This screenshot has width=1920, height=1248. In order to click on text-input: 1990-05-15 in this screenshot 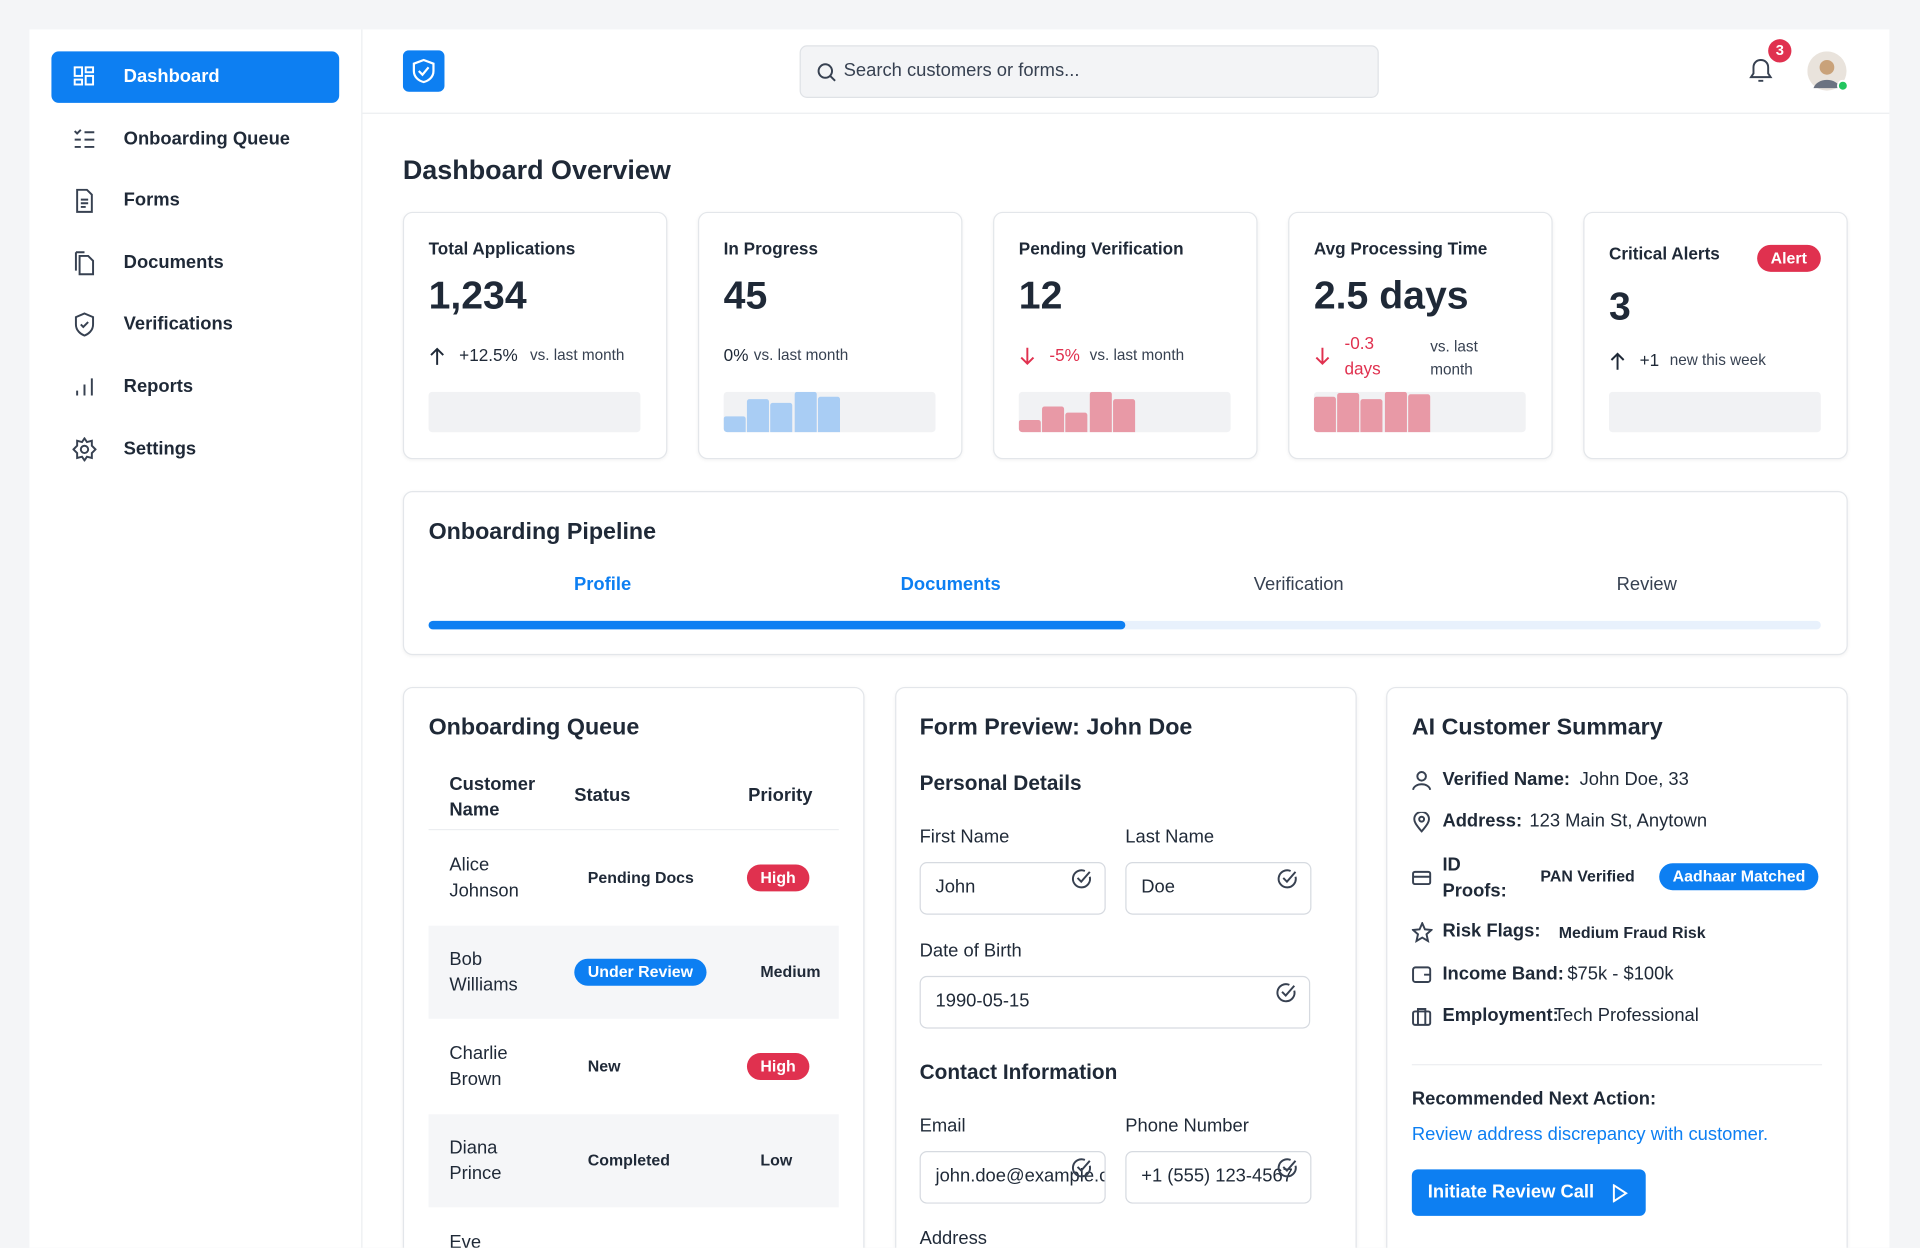, I will do `click(1115, 1002)`.